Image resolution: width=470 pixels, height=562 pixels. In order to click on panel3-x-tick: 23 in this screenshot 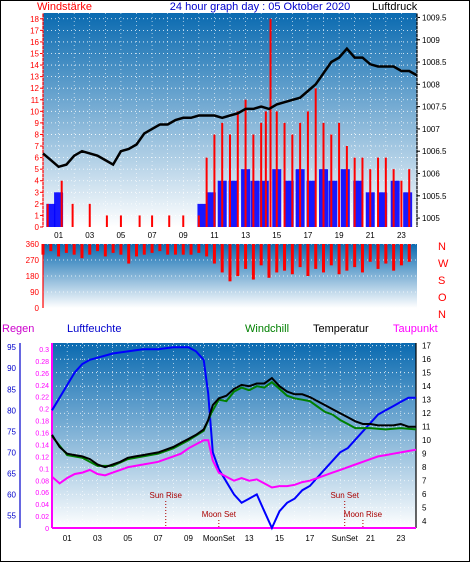, I will do `click(400, 538)`.